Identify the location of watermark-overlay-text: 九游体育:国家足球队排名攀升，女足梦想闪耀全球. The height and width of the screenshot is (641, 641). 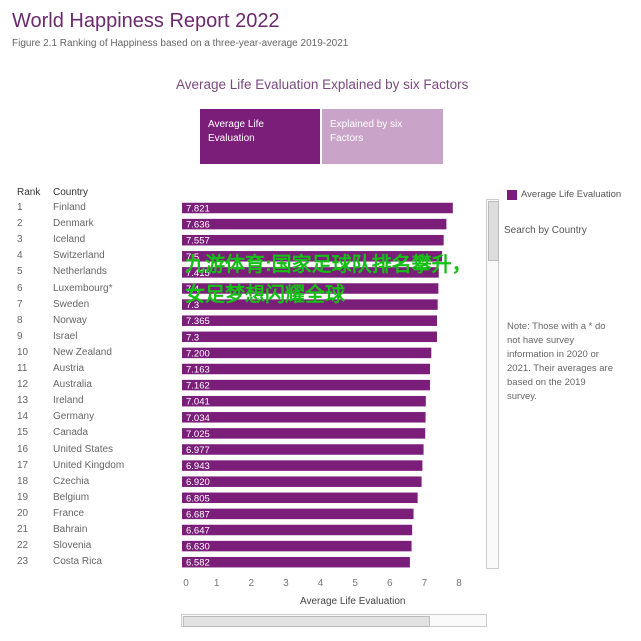
(328, 280).